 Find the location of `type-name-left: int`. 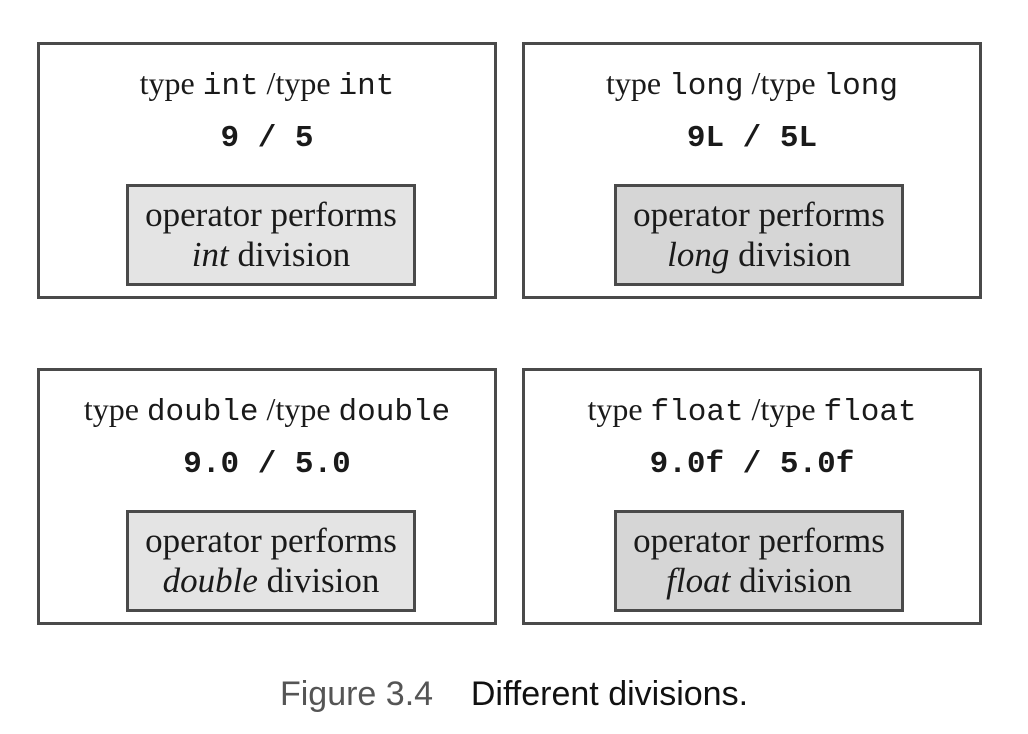

type-name-left: int is located at coordinates (230, 86).